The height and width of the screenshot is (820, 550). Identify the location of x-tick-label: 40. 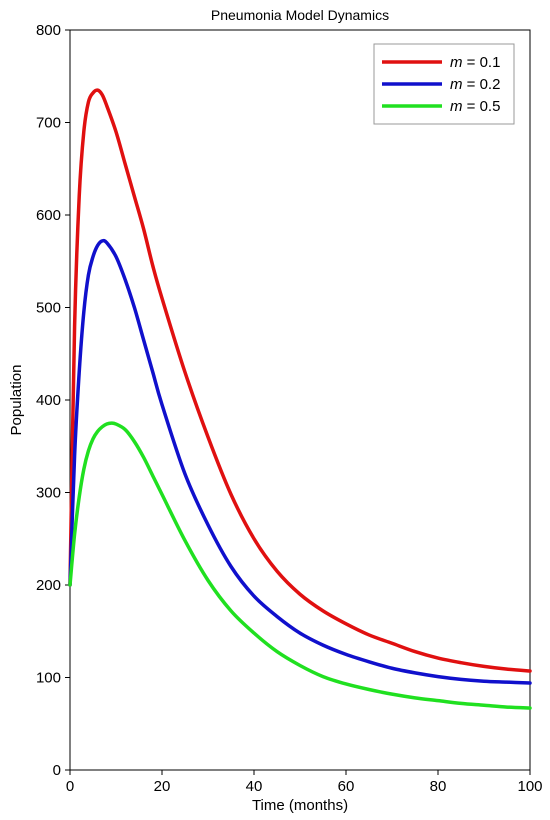
(254, 786).